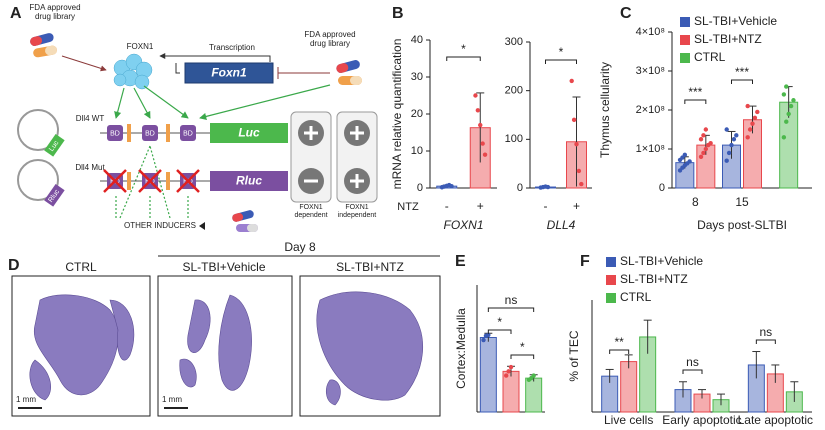 This screenshot has height=430, width=825. Describe the element at coordinates (650, 32) in the screenshot. I see `y-tick-label: 4×10⁸` at that location.